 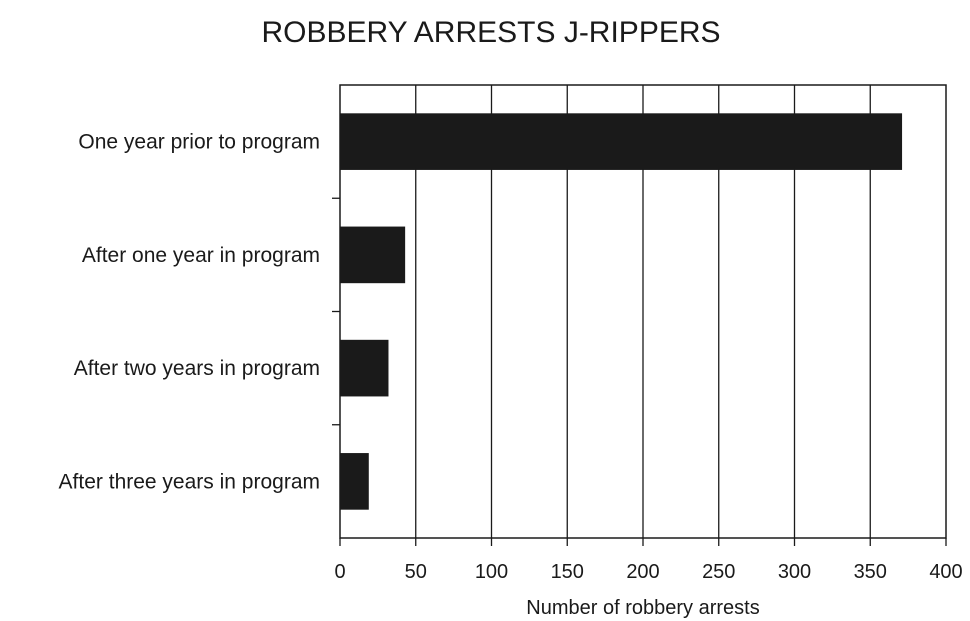 I want to click on y-axis-ticks, so click(x=336, y=311).